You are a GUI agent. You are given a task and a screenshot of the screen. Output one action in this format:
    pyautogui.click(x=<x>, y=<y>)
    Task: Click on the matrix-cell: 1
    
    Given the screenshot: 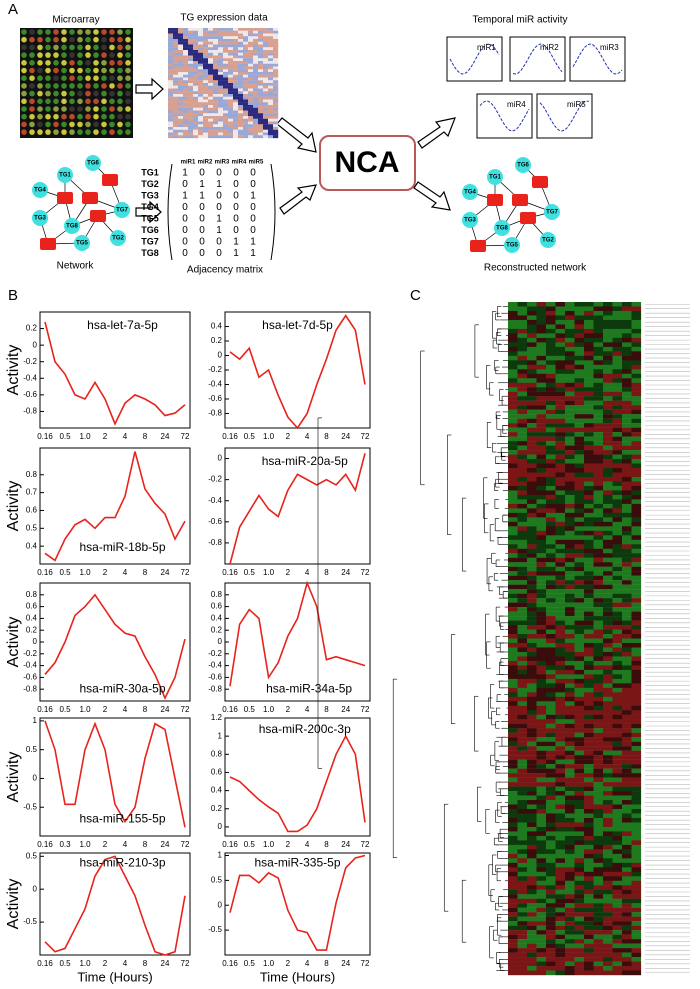 What is the action you would take?
    pyautogui.click(x=185, y=173)
    